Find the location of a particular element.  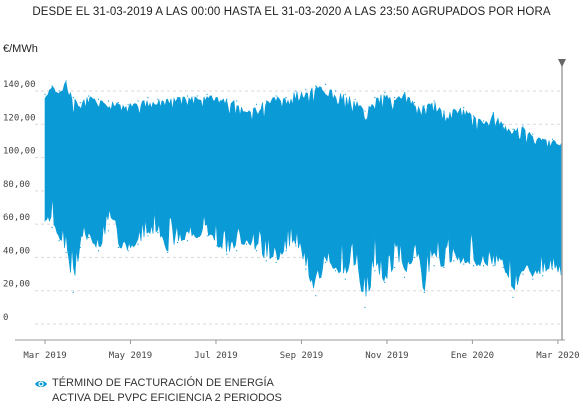

y-axis-label: €/MWh is located at coordinates (20, 49).